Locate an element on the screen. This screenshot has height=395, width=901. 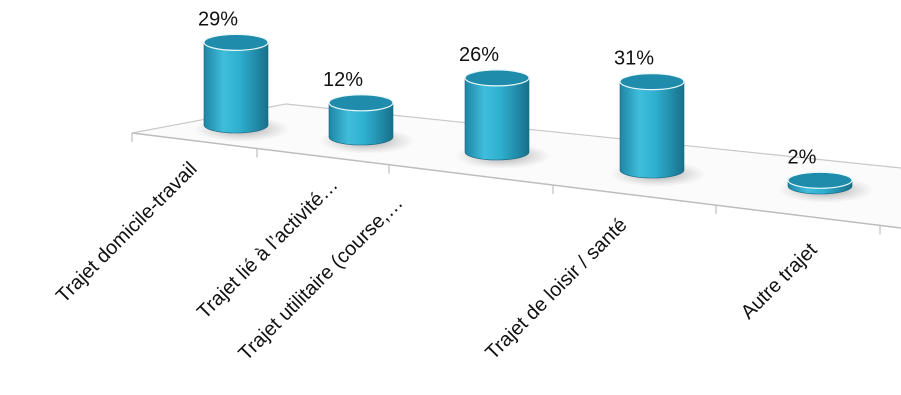
data-label: 29% is located at coordinates (218, 19).